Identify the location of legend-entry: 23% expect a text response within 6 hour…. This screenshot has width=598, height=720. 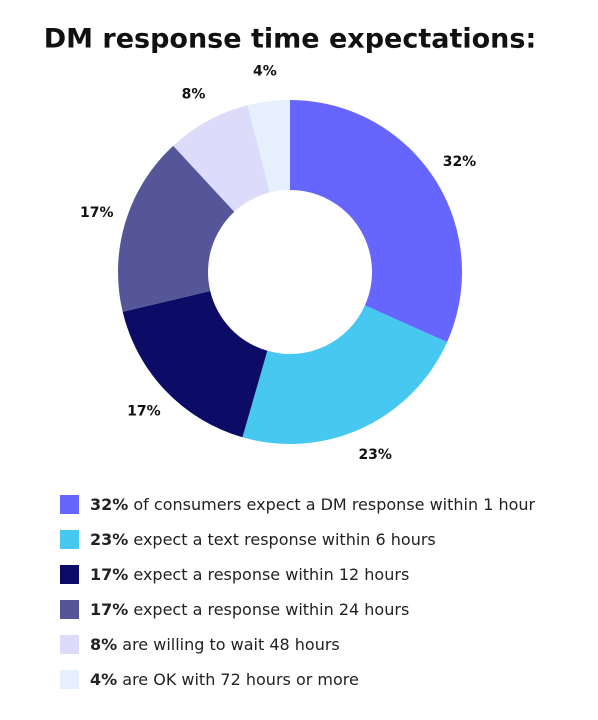
(263, 539).